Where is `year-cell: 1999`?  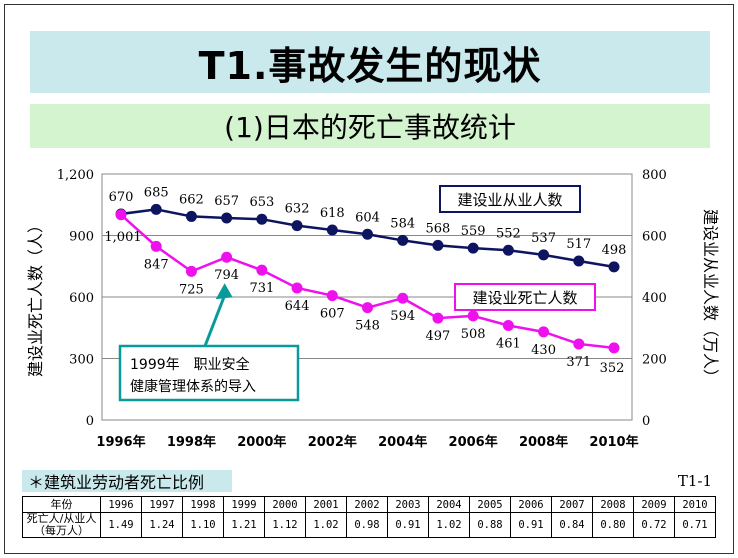
year-cell: 1999 is located at coordinates (244, 504).